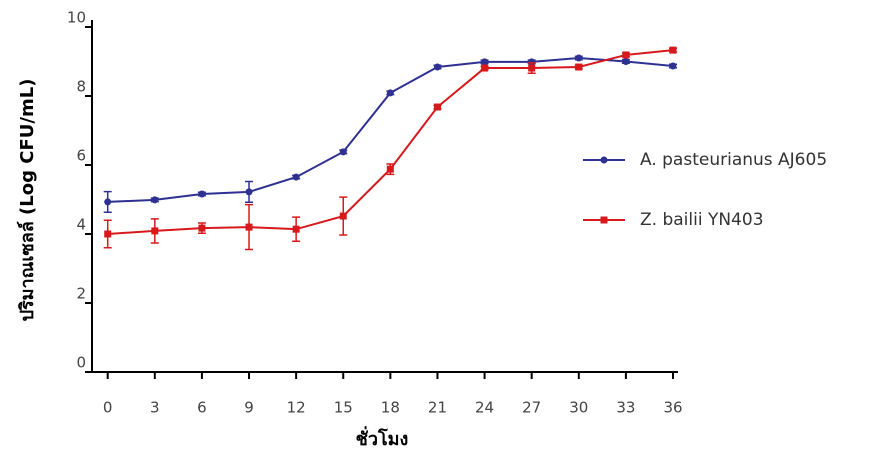  What do you see at coordinates (578, 408) in the screenshot?
I see `x-tick-label: 30` at bounding box center [578, 408].